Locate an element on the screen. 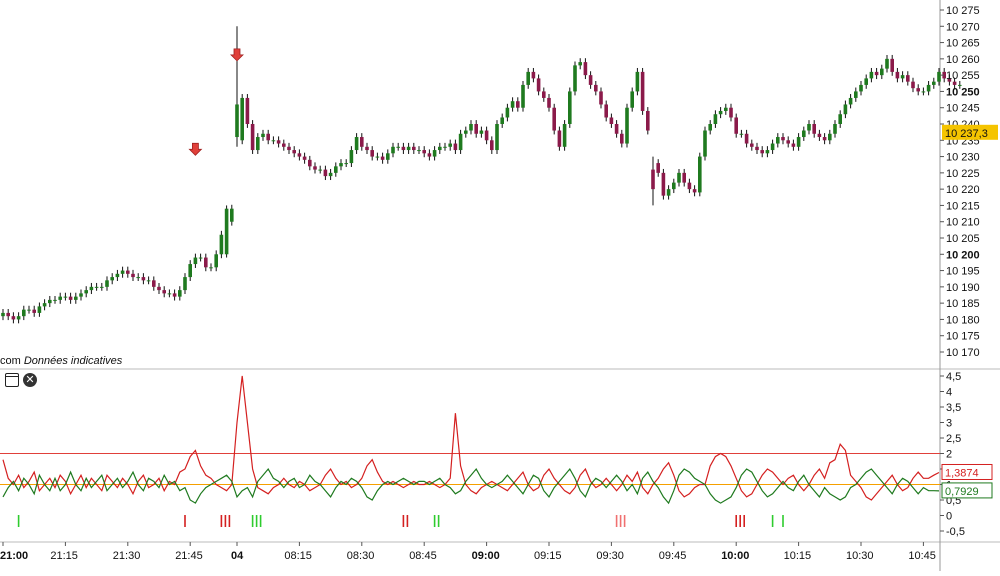  time-tick-label: 21:45 is located at coordinates (189, 556).